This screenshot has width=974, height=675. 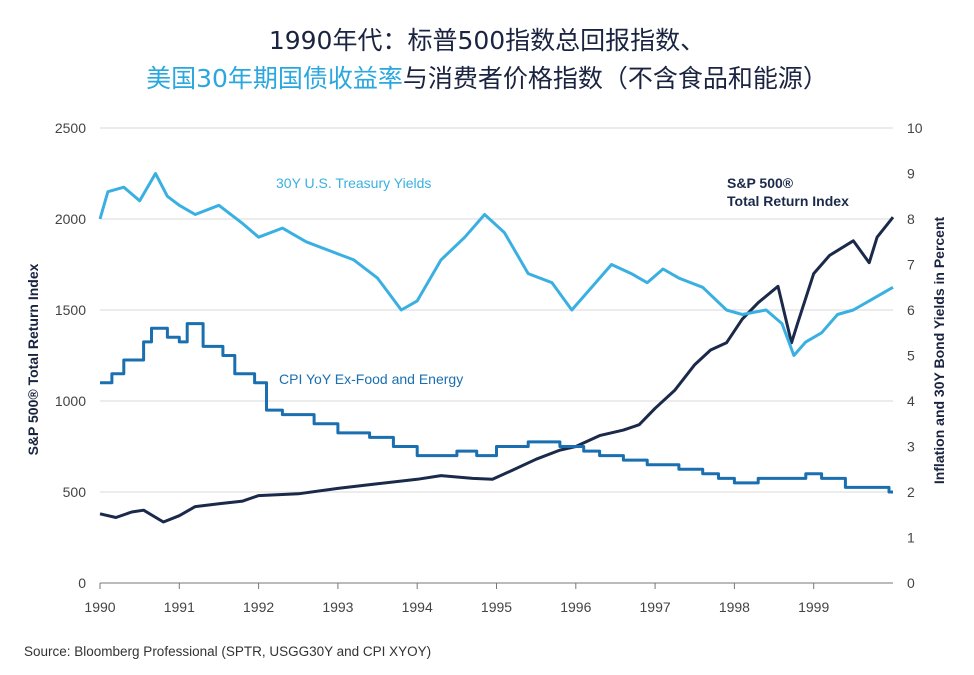 I want to click on y-left-tick-label: 0, so click(x=82, y=583).